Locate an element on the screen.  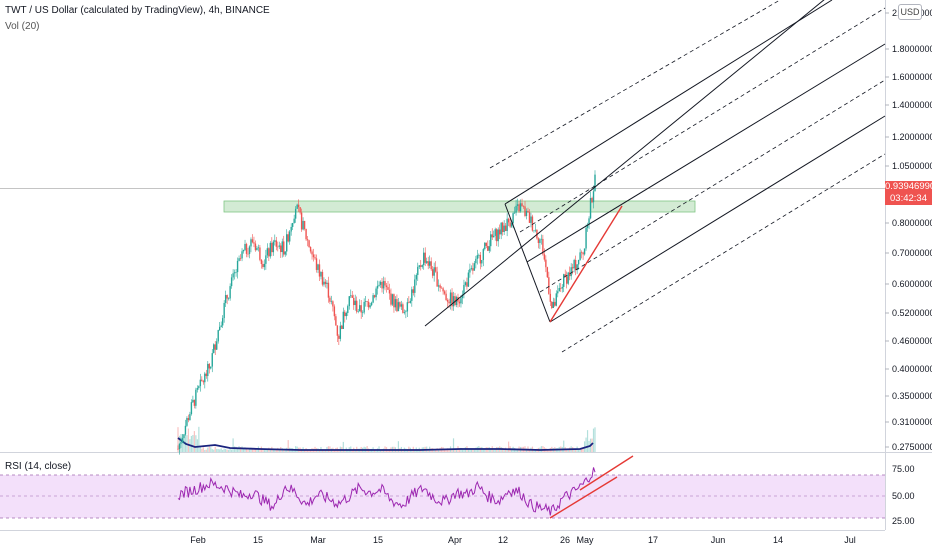
time-tick-label: 14 is located at coordinates (778, 540).